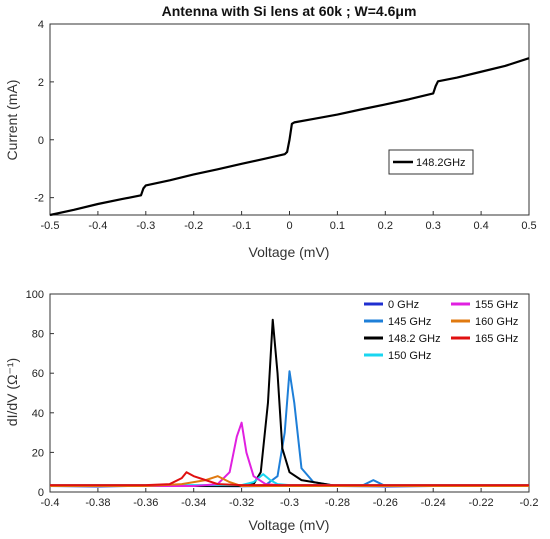 This screenshot has width=550, height=539. Describe the element at coordinates (433, 503) in the screenshot. I see `didv-x-tick-label: -0.24` at that location.